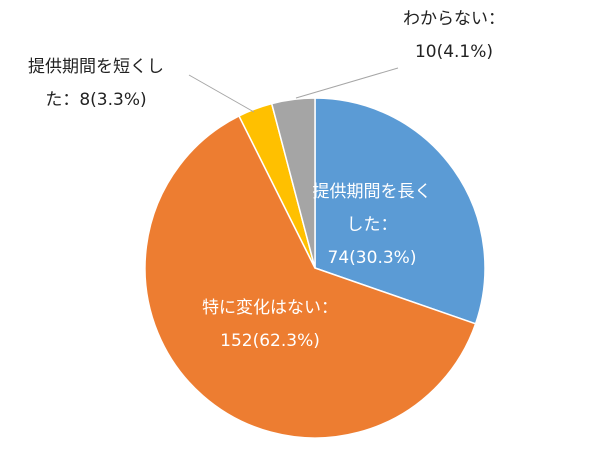  What do you see at coordinates (454, 19) in the screenshot?
I see `data-label-line: わからない：` at bounding box center [454, 19].